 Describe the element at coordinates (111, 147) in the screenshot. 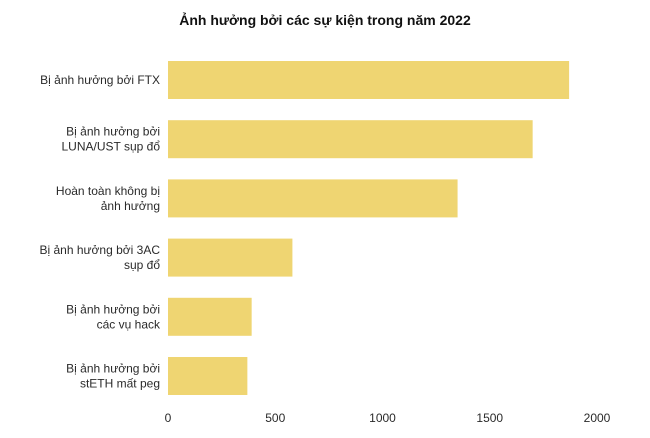

I see `category-label-line: LUNA/UST sụp đổ` at that location.